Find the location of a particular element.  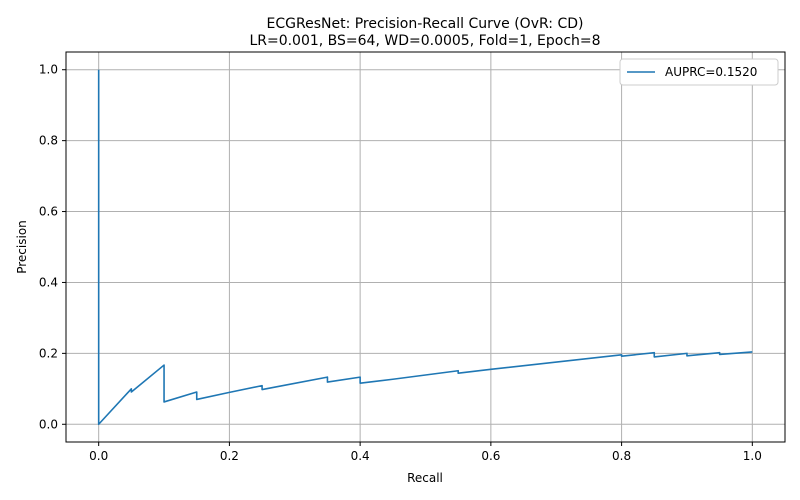

legend-box is located at coordinates (699, 72).